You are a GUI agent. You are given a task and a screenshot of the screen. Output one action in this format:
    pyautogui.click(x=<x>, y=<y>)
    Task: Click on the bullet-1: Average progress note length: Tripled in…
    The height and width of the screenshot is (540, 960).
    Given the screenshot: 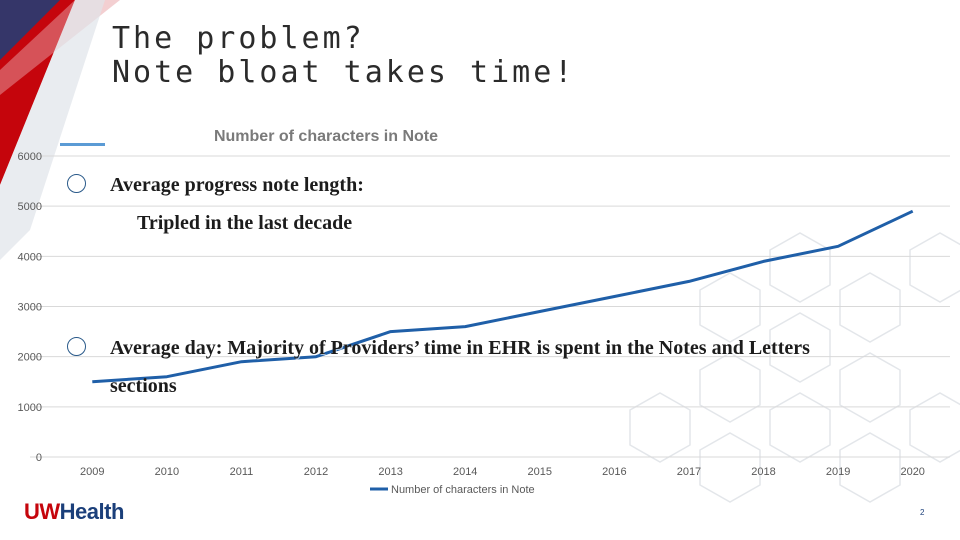 What is the action you would take?
    pyautogui.click(x=237, y=204)
    